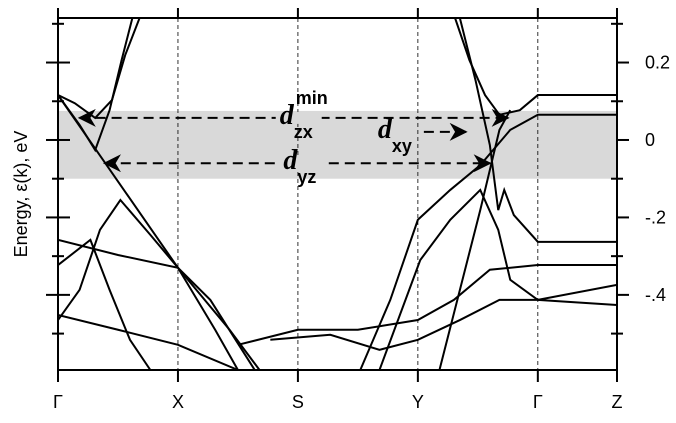 The height and width of the screenshot is (423, 676). I want to click on annotation-label: dzx min, so click(301, 115).